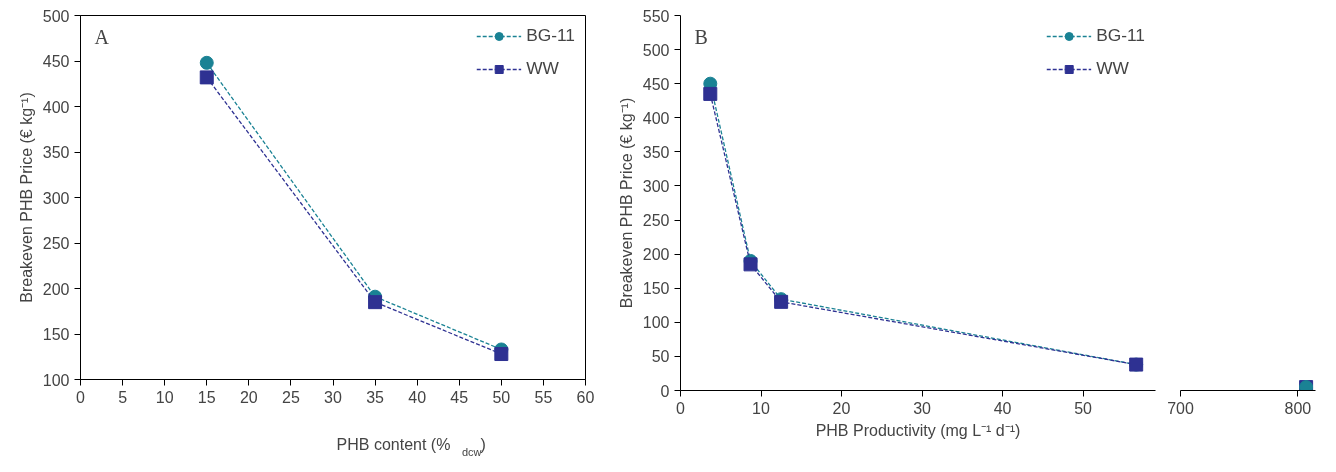  Describe the element at coordinates (291, 397) in the screenshot. I see `x-tick-label: 25` at that location.